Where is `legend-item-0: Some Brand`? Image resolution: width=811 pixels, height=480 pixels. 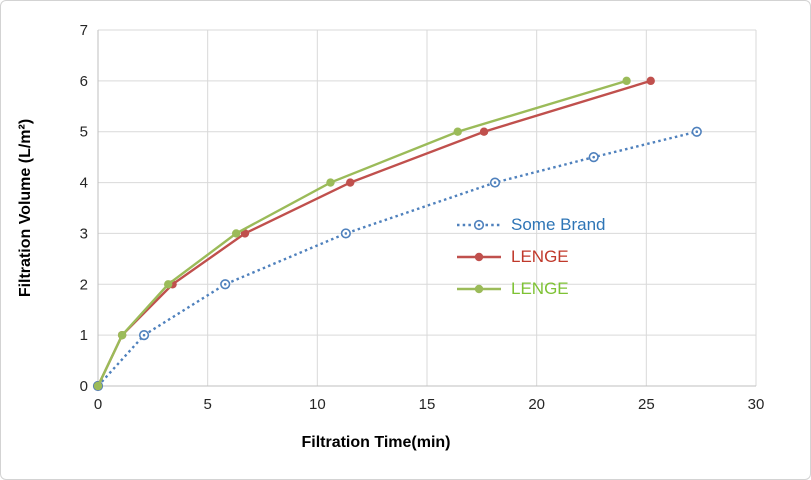 legend-item-0: Some Brand is located at coordinates (531, 225).